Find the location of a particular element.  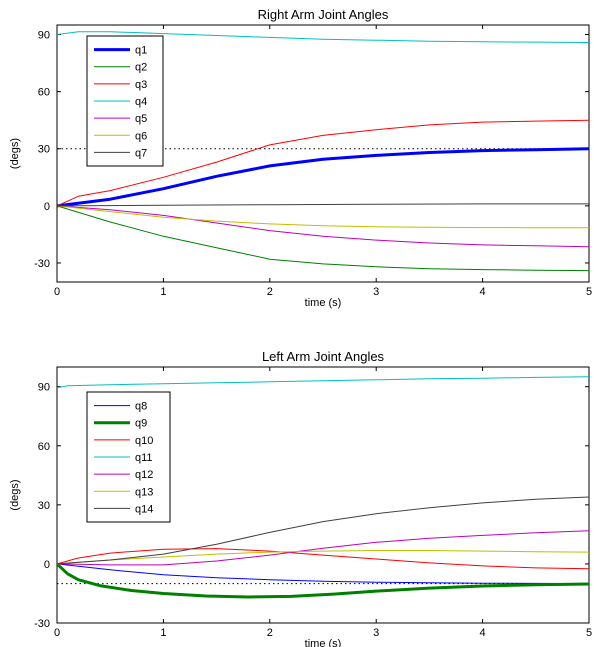

legend-label-q2: q2 is located at coordinates (141, 68).